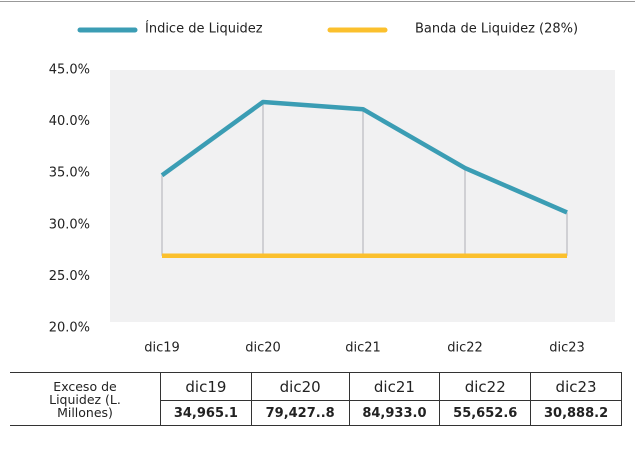 This screenshot has width=635, height=450. What do you see at coordinates (69, 328) in the screenshot?
I see `y-tick-label: 20.0%` at bounding box center [69, 328].